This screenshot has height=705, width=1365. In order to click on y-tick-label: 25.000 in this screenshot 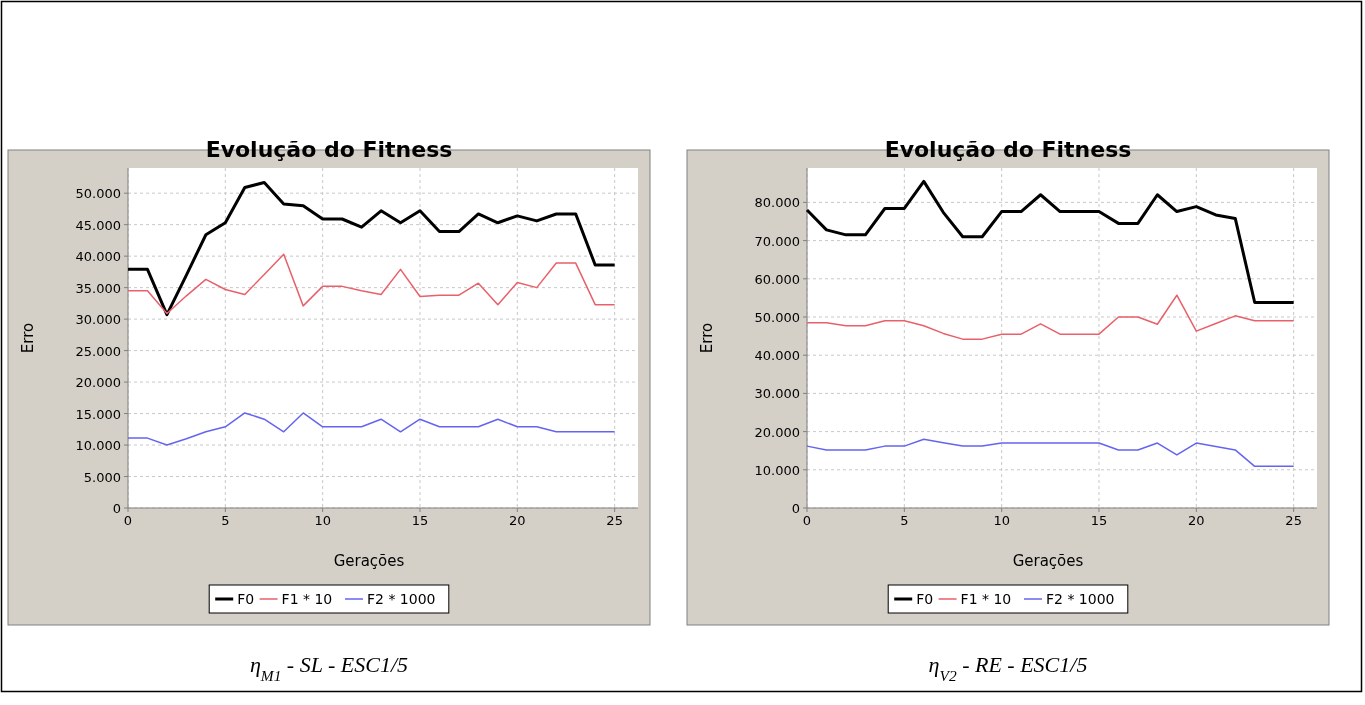, I will do `click(98, 351)`.